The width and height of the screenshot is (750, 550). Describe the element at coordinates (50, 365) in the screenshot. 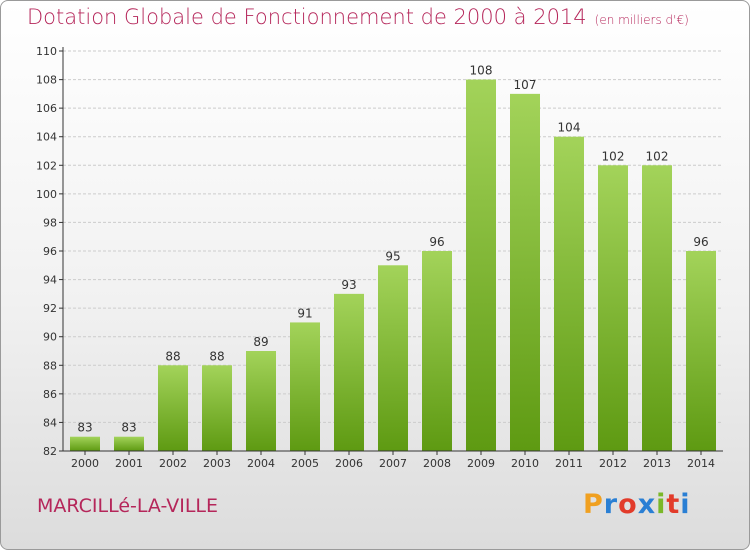

I see `y-tick-label: 88` at that location.